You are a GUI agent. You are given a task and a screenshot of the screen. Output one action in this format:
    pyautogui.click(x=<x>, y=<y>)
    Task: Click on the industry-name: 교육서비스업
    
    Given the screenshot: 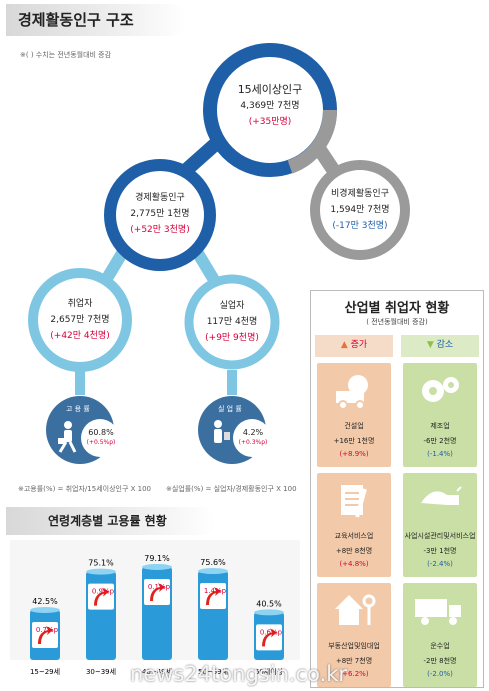 What is the action you would take?
    pyautogui.click(x=354, y=536)
    